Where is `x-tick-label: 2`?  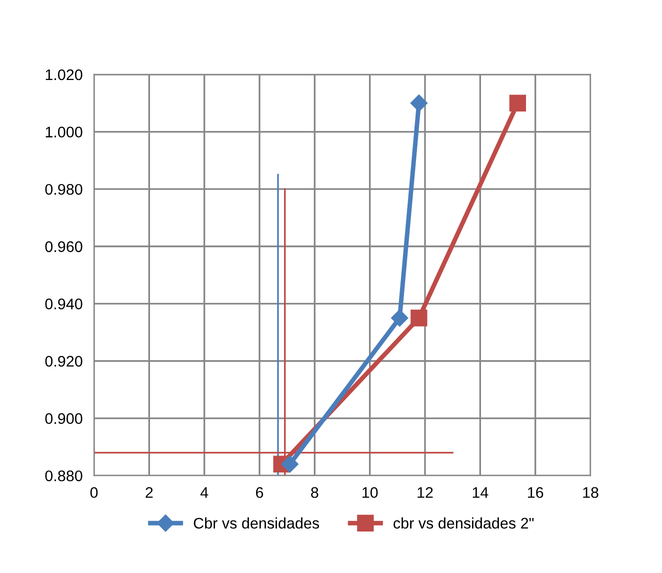
x-tick-label: 2 is located at coordinates (149, 492).